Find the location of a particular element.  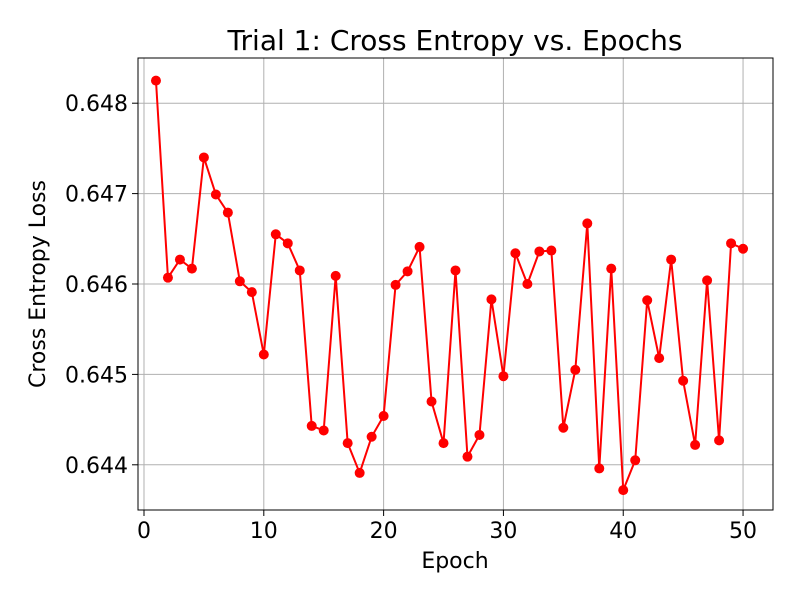

y-tick-label: 0.647 is located at coordinates (96, 195).